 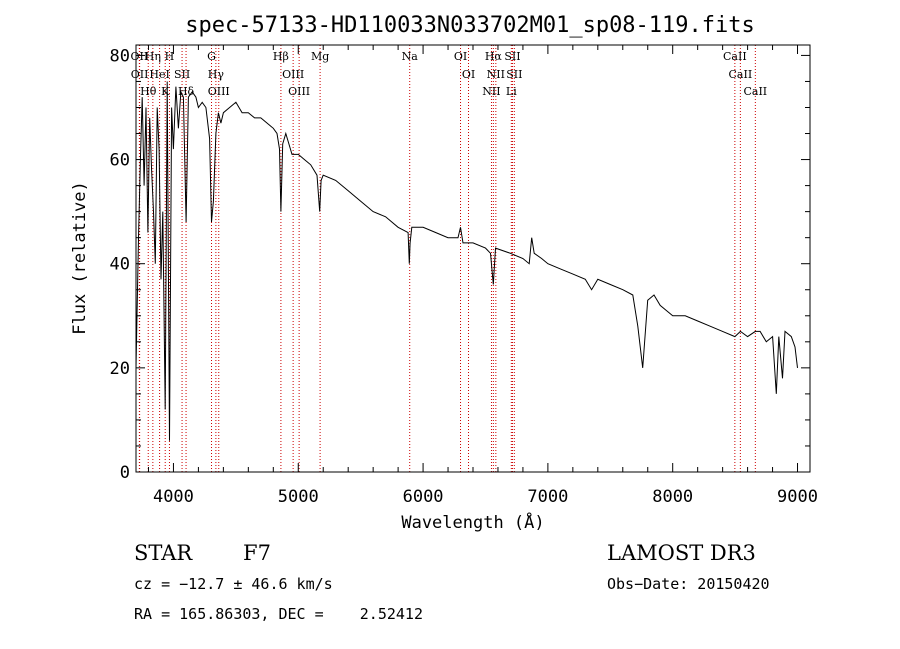 I want to click on line-marker-label: Hθ, so click(x=148, y=91).